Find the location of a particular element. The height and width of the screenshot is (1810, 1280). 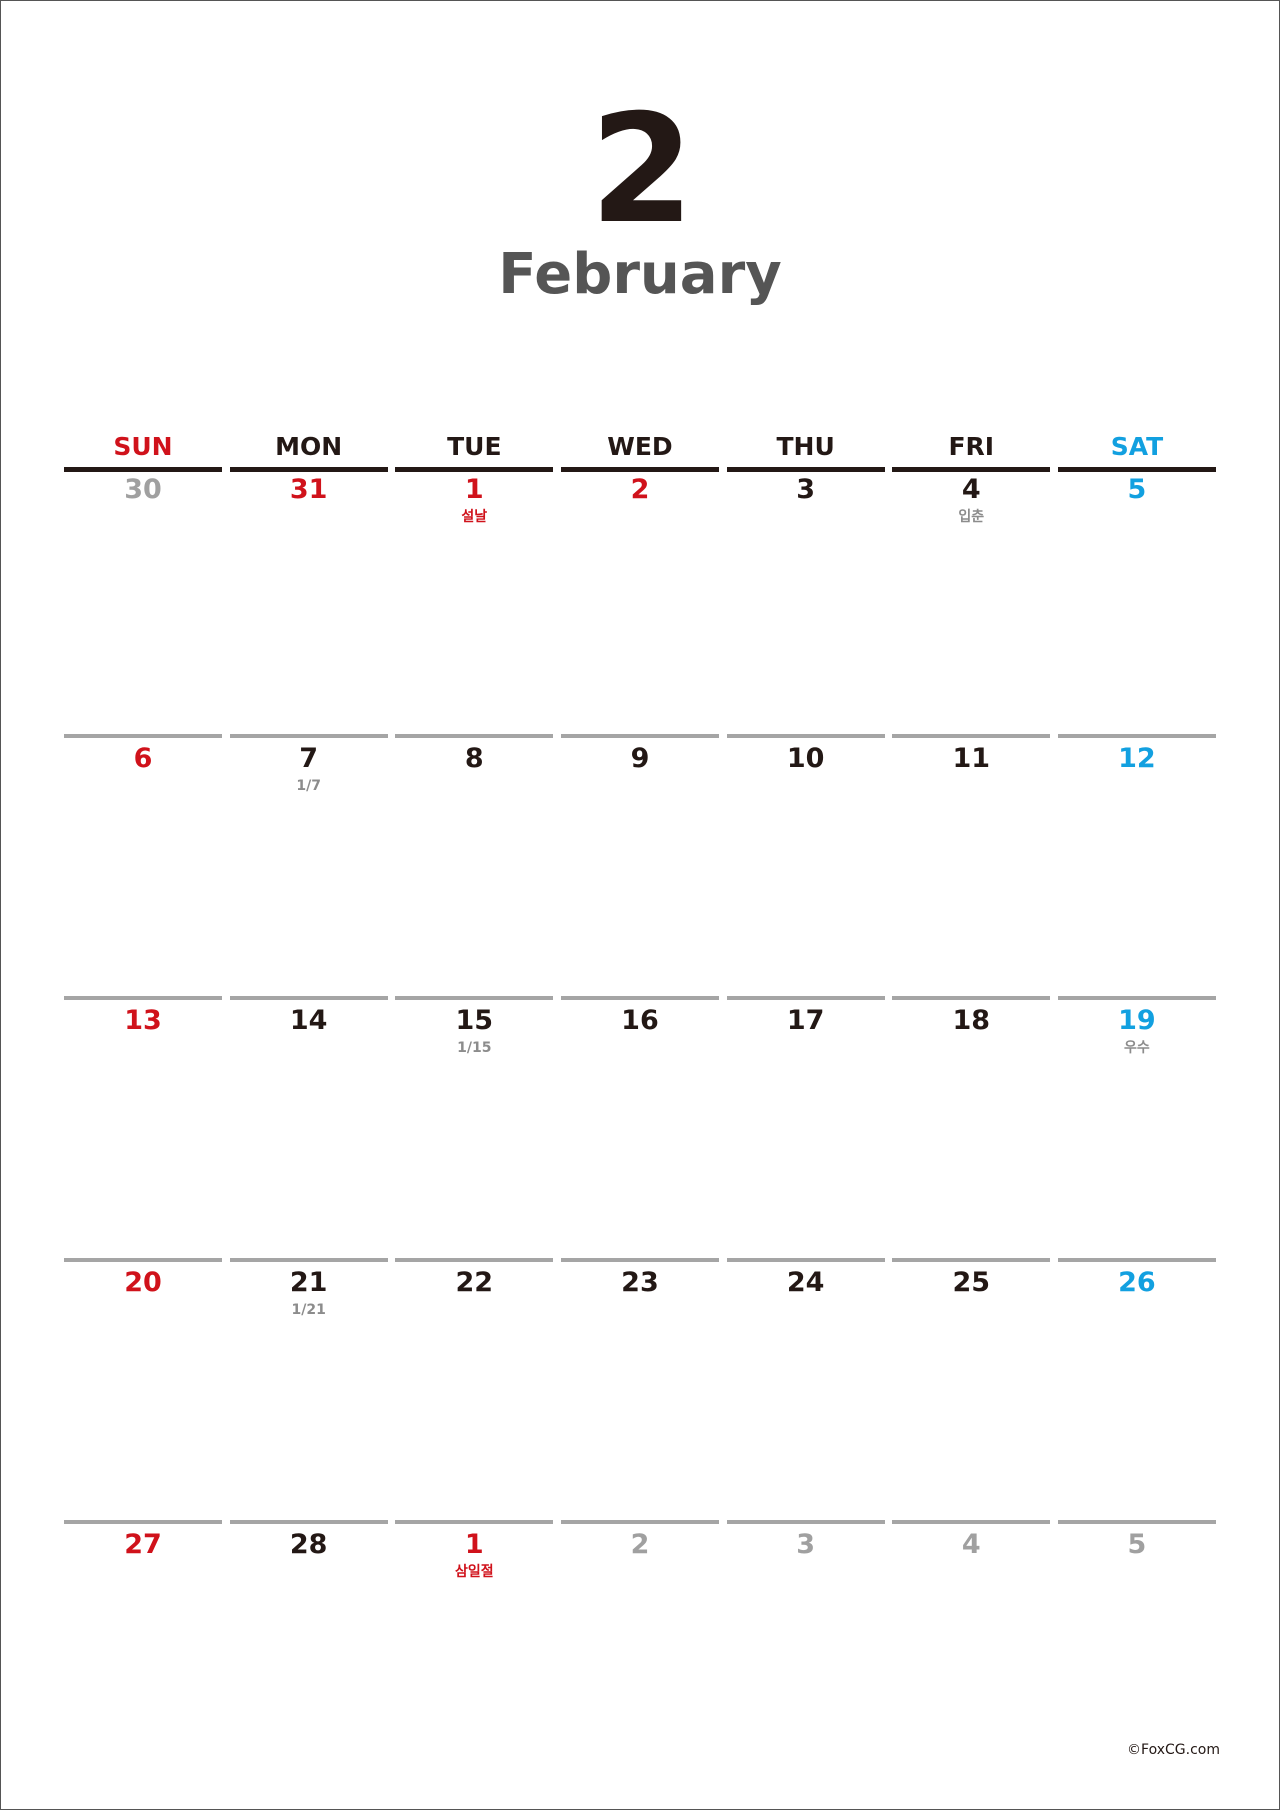

day-cell: 7 1/7 is located at coordinates (308, 865).